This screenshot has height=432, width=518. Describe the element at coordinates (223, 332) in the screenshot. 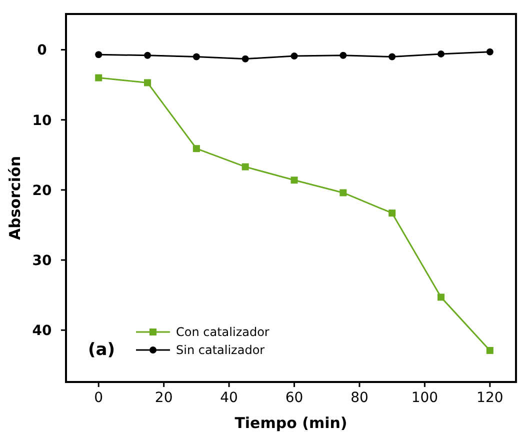

I see `legend-label: Con catalizador` at that location.